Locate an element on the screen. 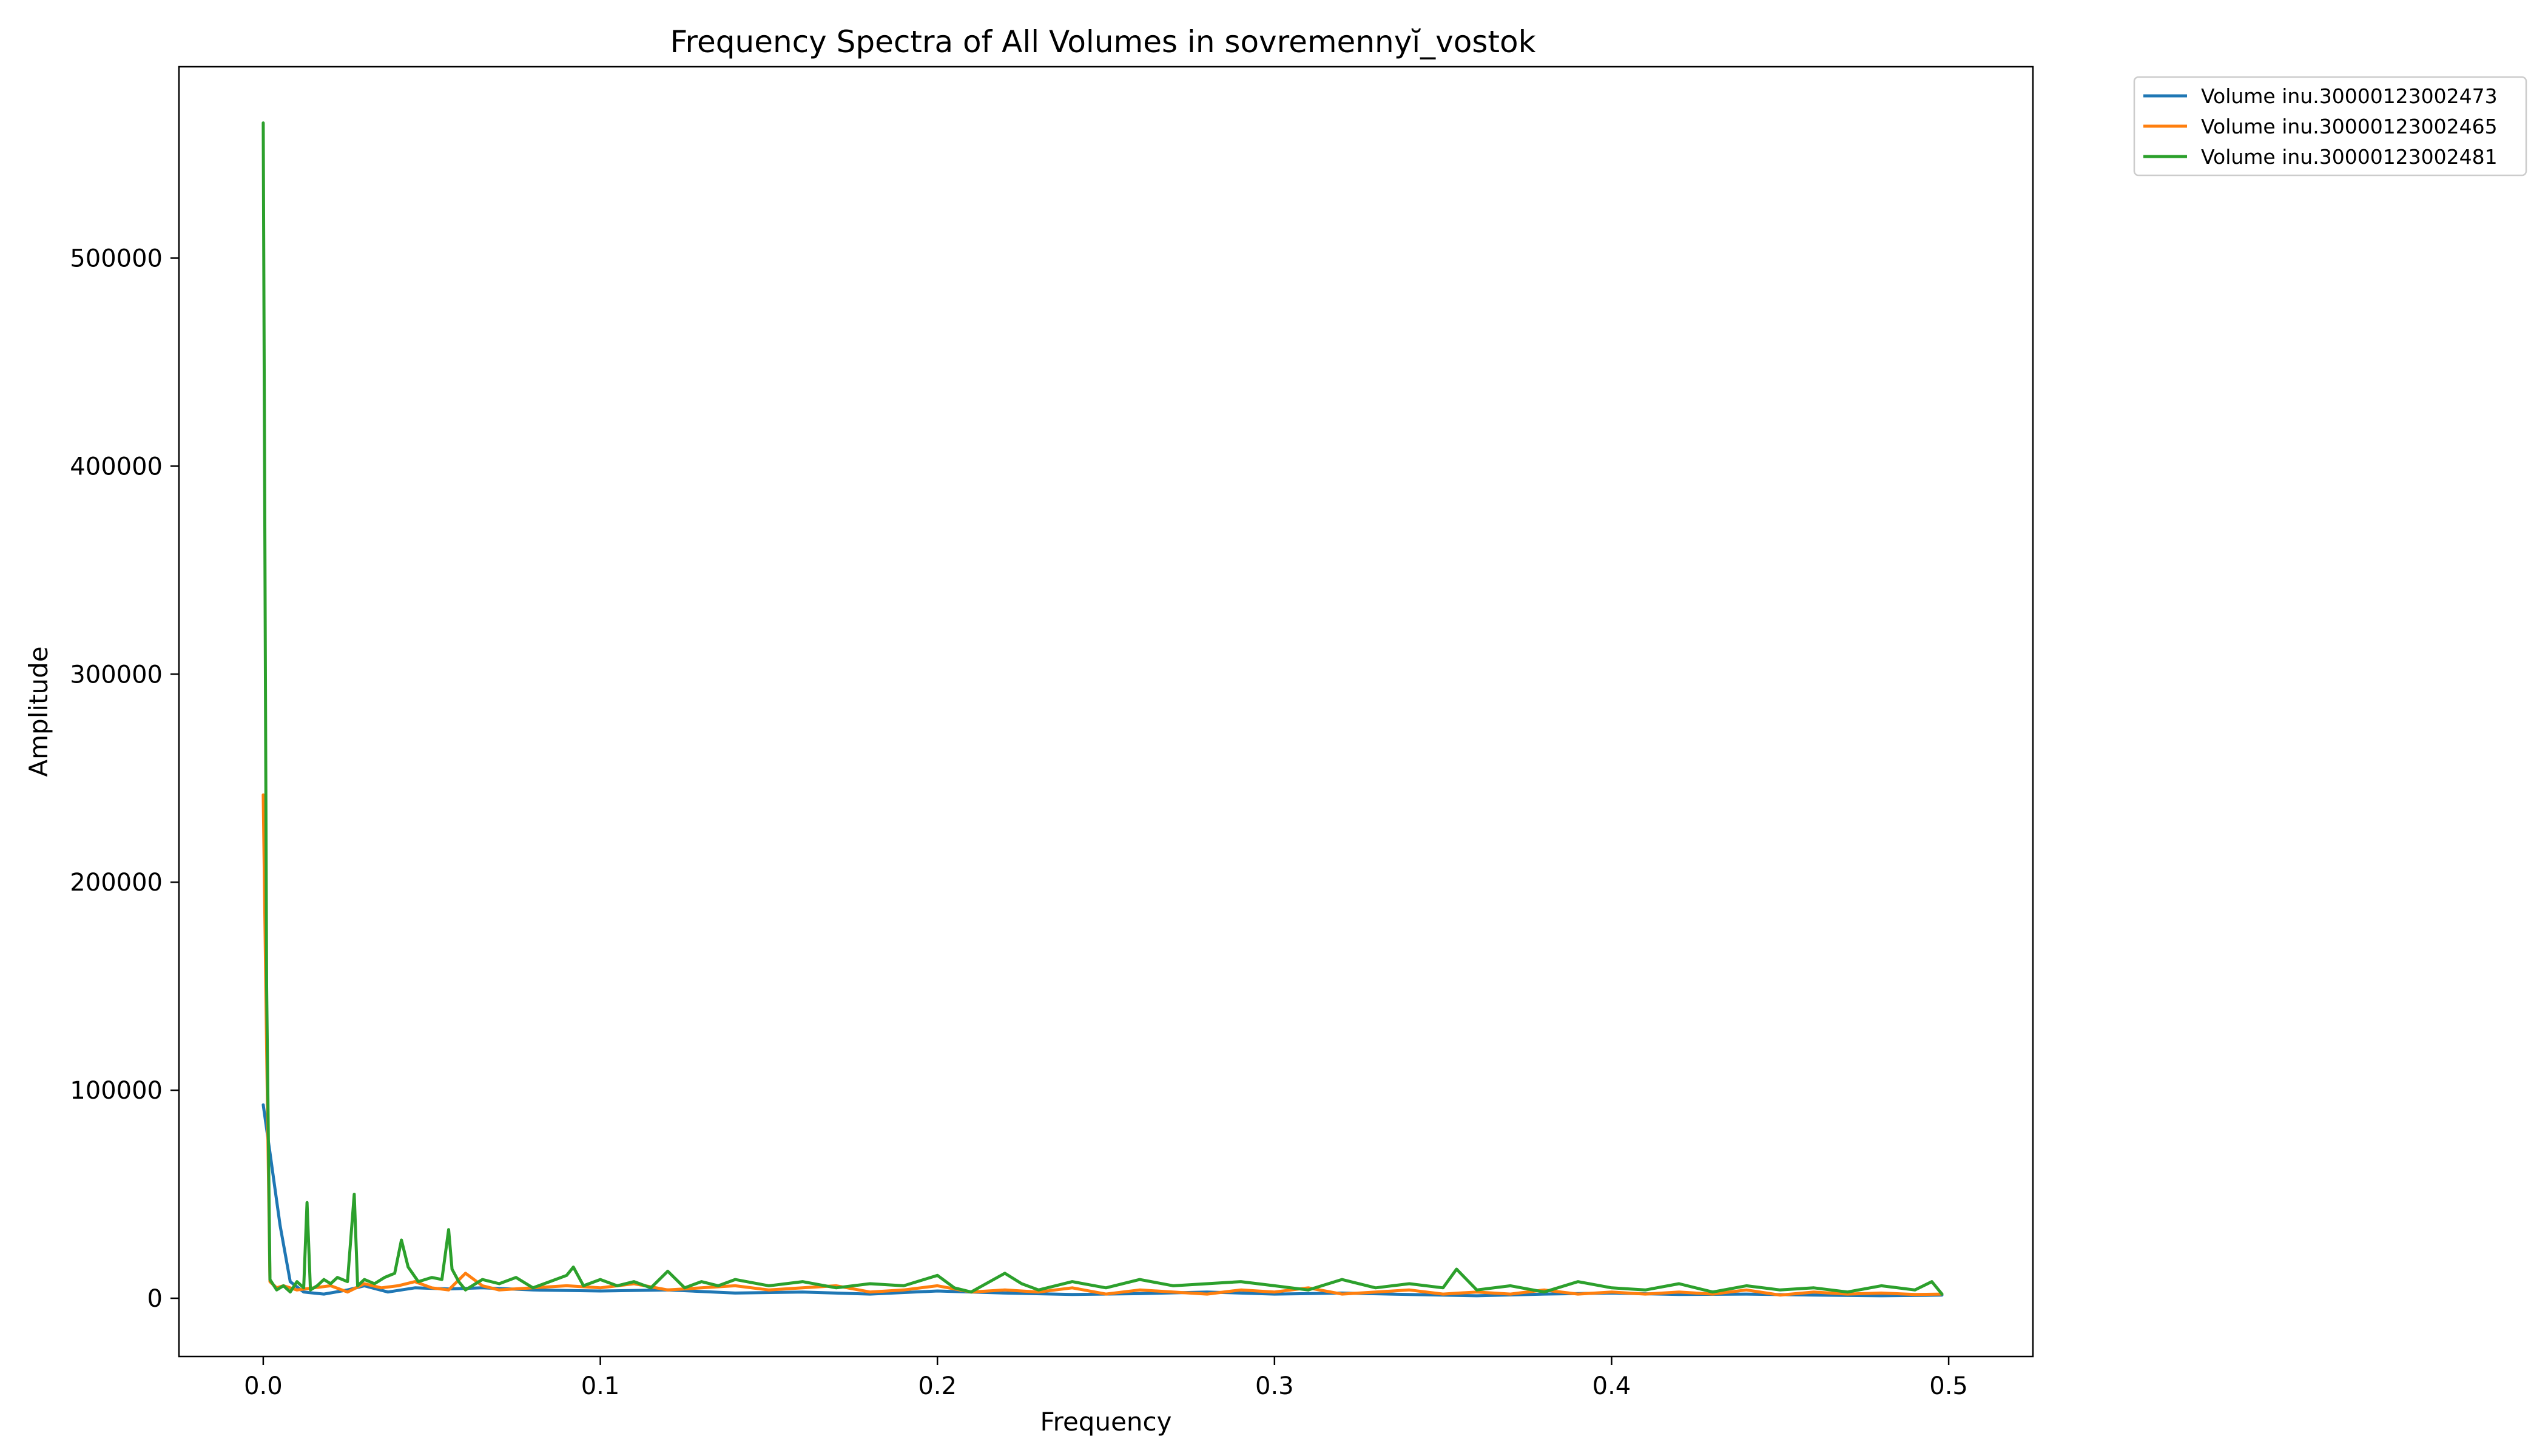 Image resolution: width=2548 pixels, height=1456 pixels. x-tick-label: 0.2 is located at coordinates (937, 1386).